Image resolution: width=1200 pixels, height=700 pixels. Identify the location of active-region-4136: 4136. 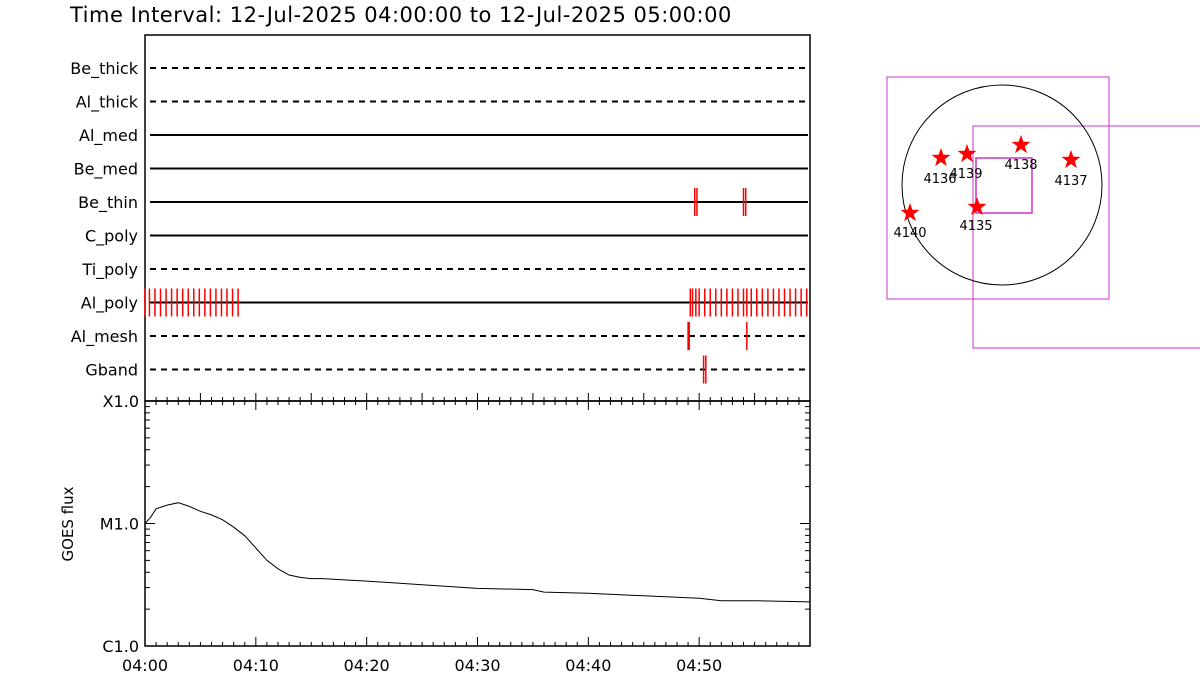
(940, 167).